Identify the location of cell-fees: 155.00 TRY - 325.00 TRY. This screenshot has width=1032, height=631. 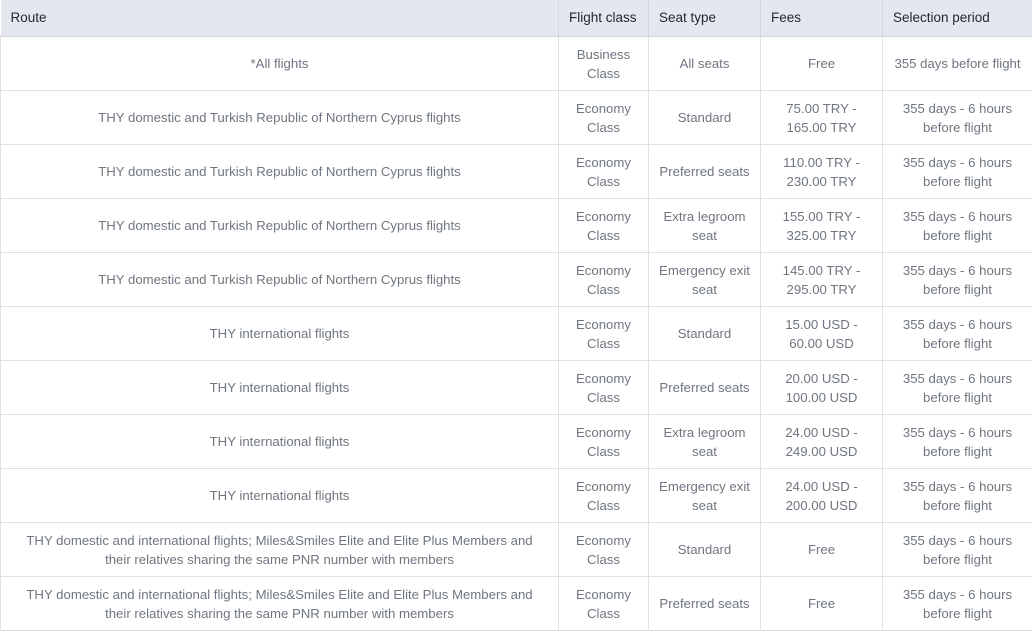
(822, 226).